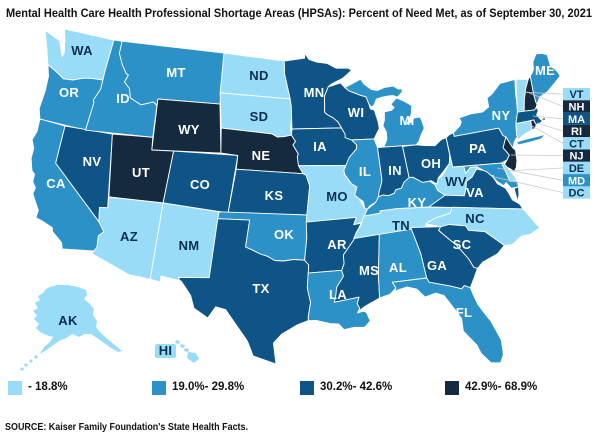 This screenshot has height=434, width=600. Describe the element at coordinates (48, 387) in the screenshot. I see `svg-text: - 18.8%` at that location.